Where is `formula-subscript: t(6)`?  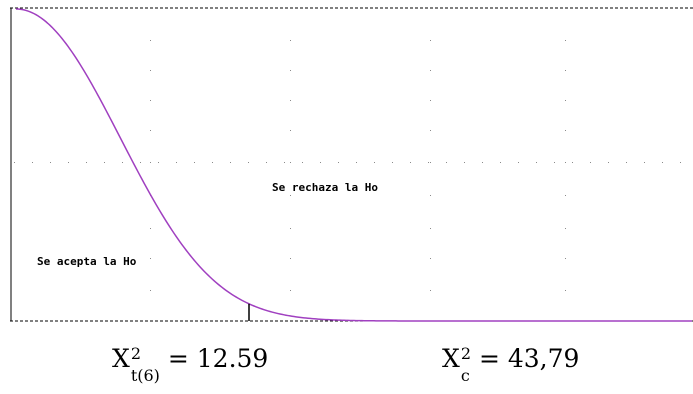
formula-subscript: t(6) is located at coordinates (145, 375).